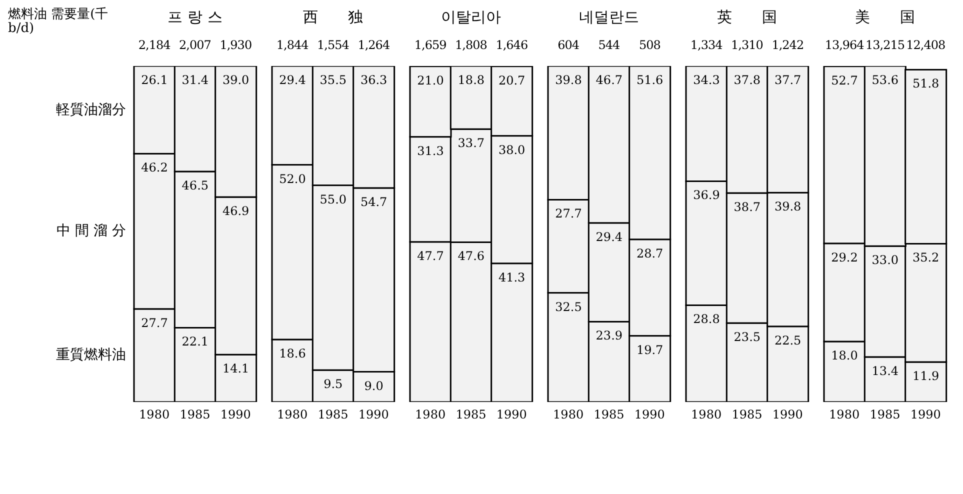 Image resolution: width=963 pixels, height=494 pixels. What do you see at coordinates (292, 353) in the screenshot?
I see `data-label: 18.6` at bounding box center [292, 353].